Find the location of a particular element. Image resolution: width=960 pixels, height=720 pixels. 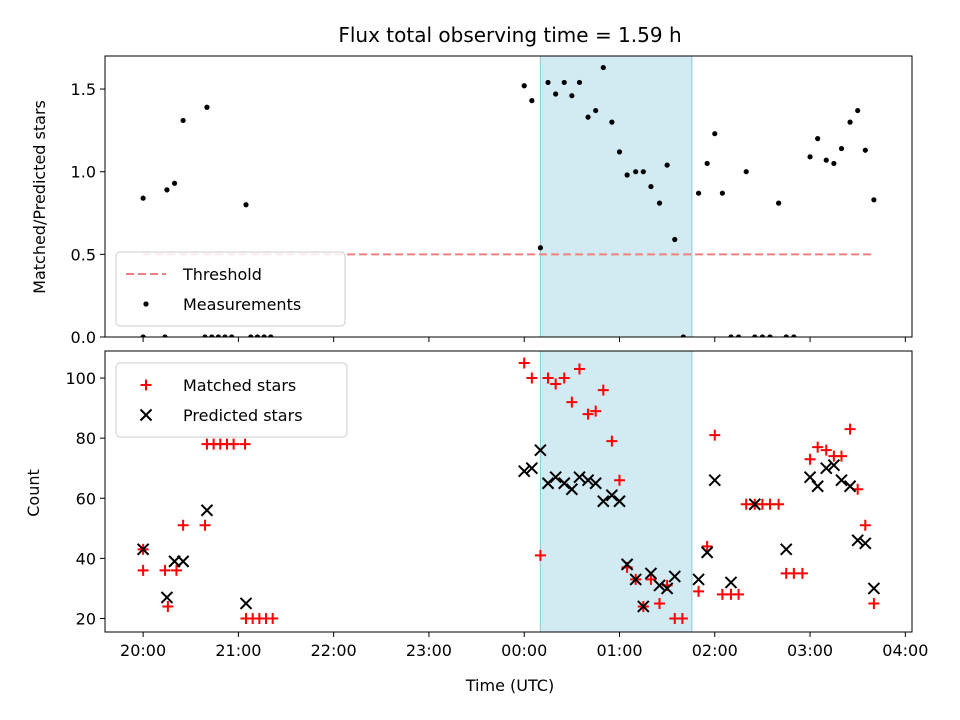

legend-swatch-matched-stars is located at coordinates (146, 385).